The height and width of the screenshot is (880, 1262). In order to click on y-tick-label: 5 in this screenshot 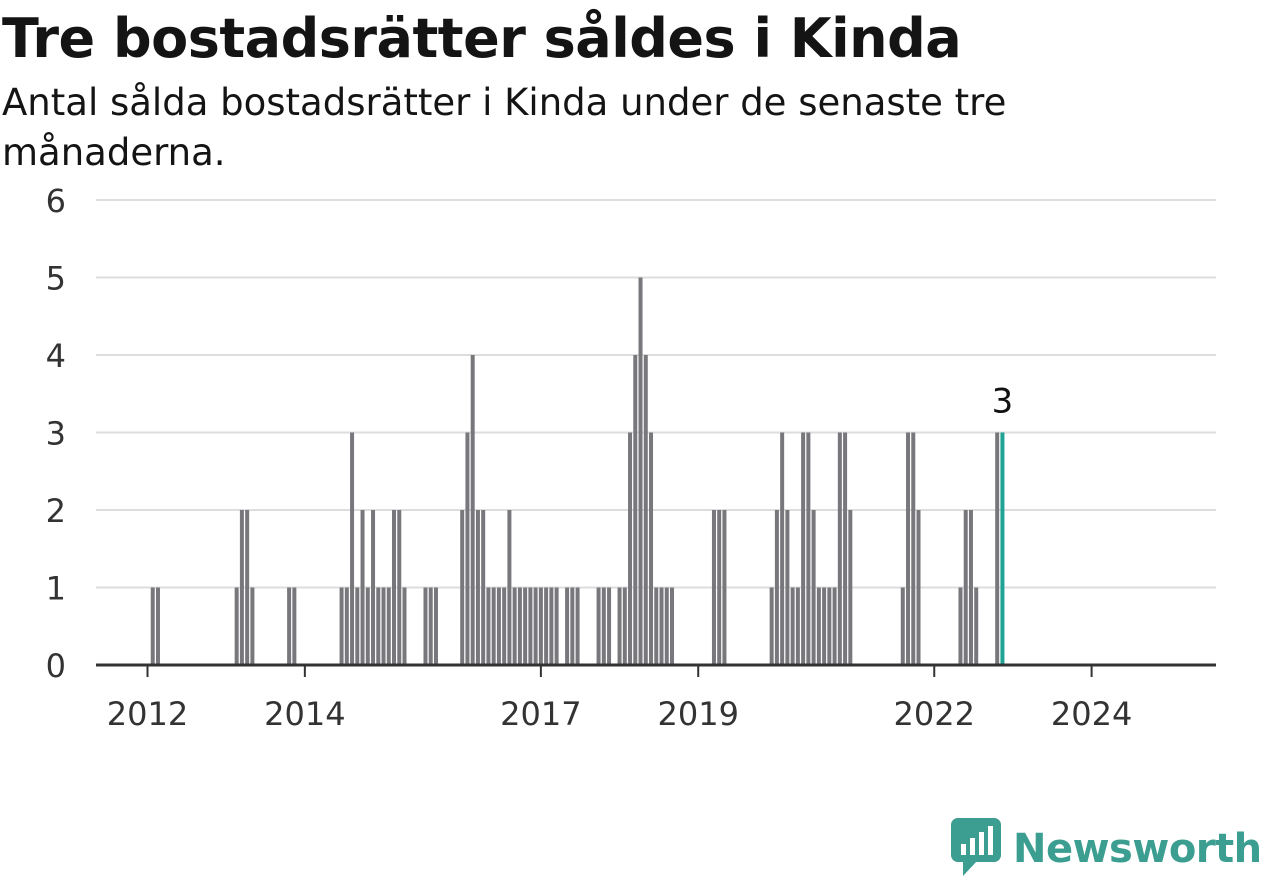, I will do `click(56, 279)`.